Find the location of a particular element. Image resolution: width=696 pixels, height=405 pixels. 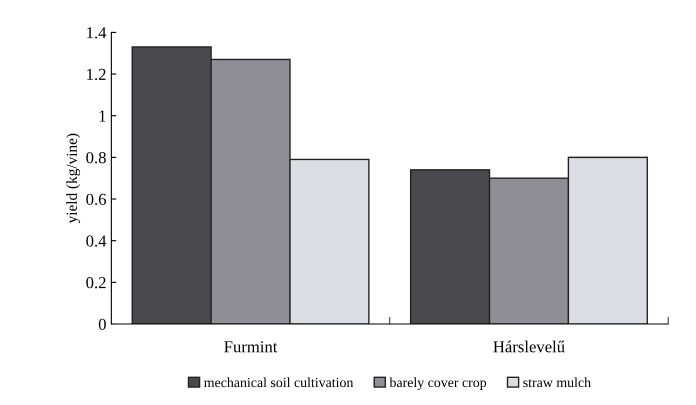

legend-label: straw mulch is located at coordinates (557, 382).